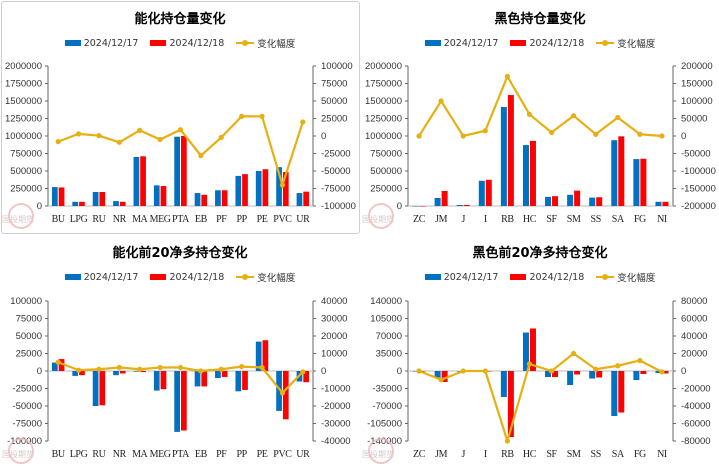  Describe the element at coordinates (643, 372) in the screenshot. I see `bar-s2-FG` at that location.